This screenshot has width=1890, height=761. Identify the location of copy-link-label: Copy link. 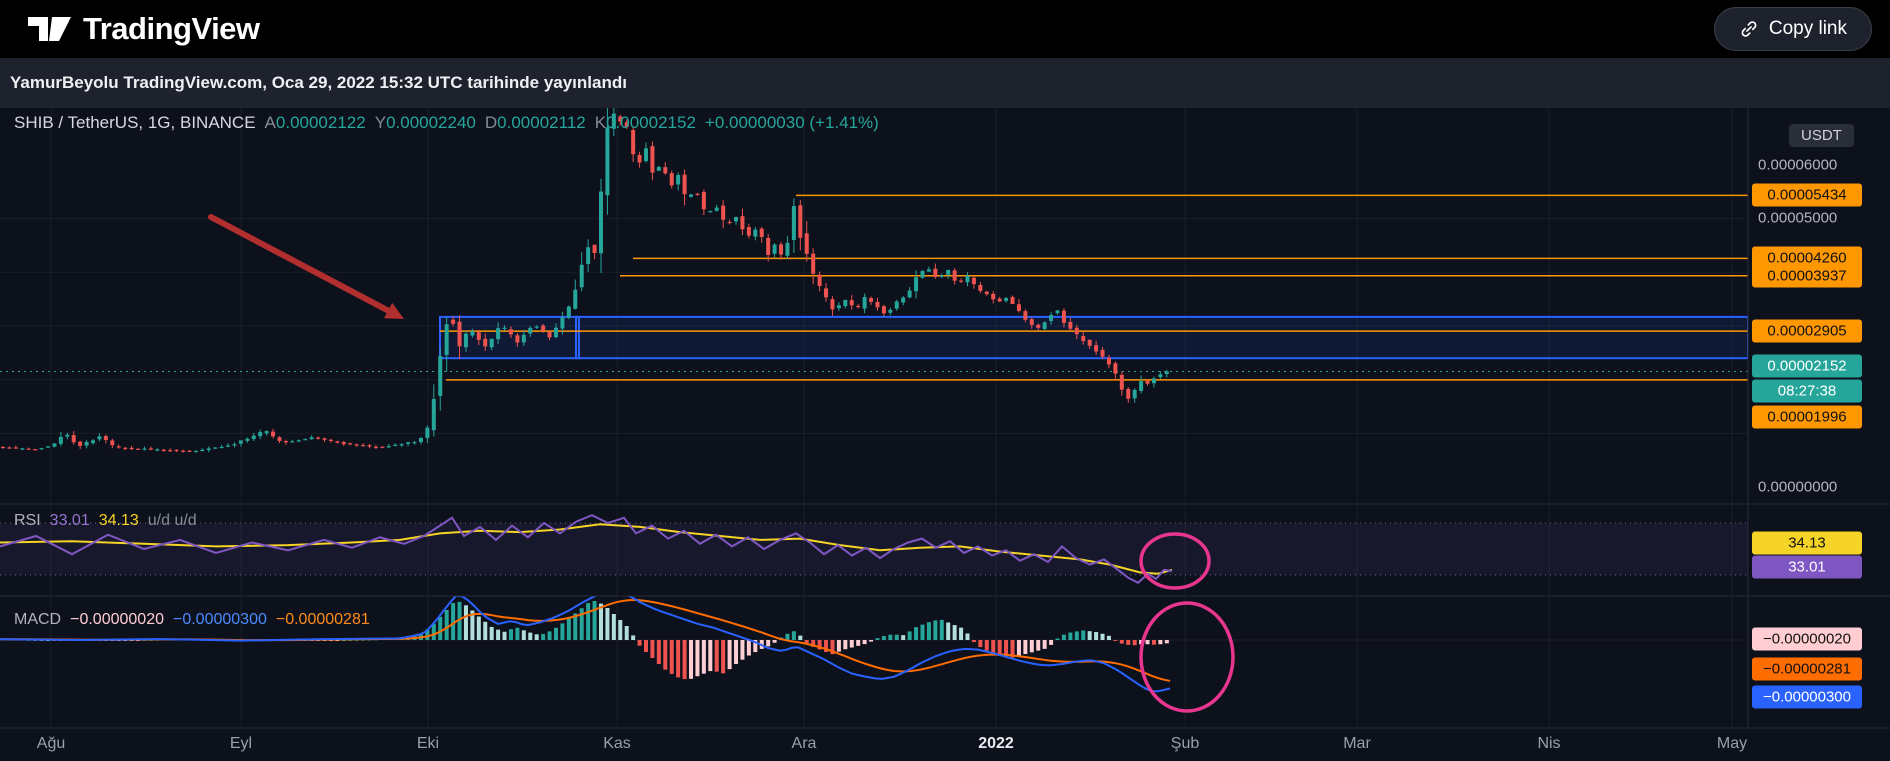
(1807, 28).